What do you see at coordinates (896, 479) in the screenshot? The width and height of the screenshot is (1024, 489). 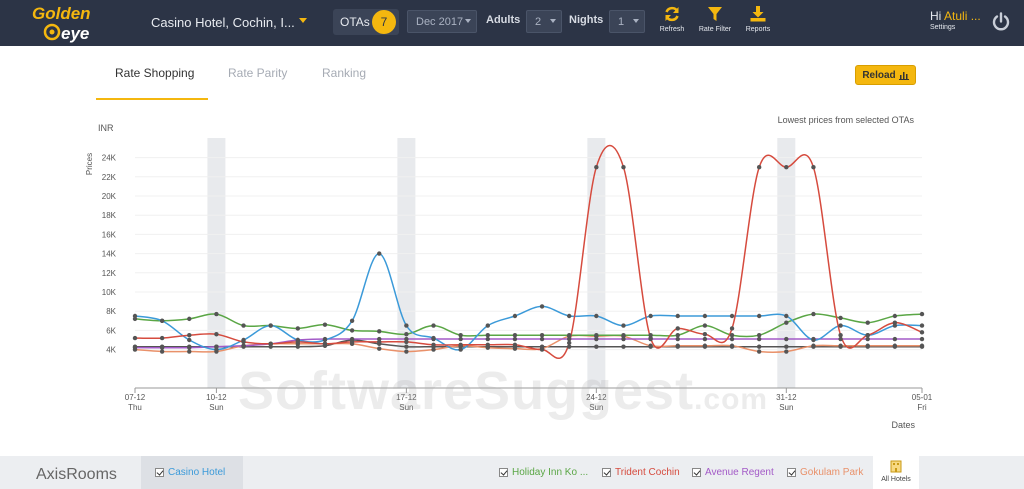 I see `all-hotels-label: All Hotels` at bounding box center [896, 479].